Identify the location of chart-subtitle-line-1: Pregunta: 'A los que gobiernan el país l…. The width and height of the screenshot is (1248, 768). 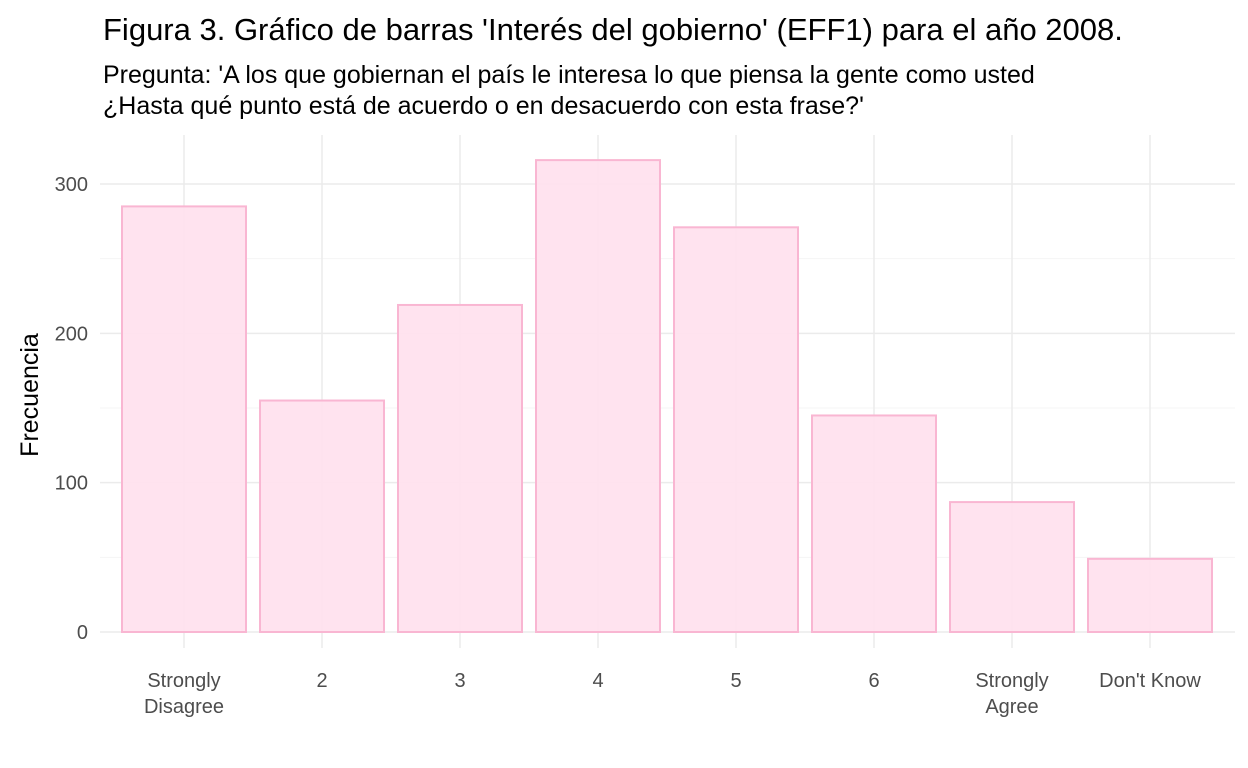
(569, 75).